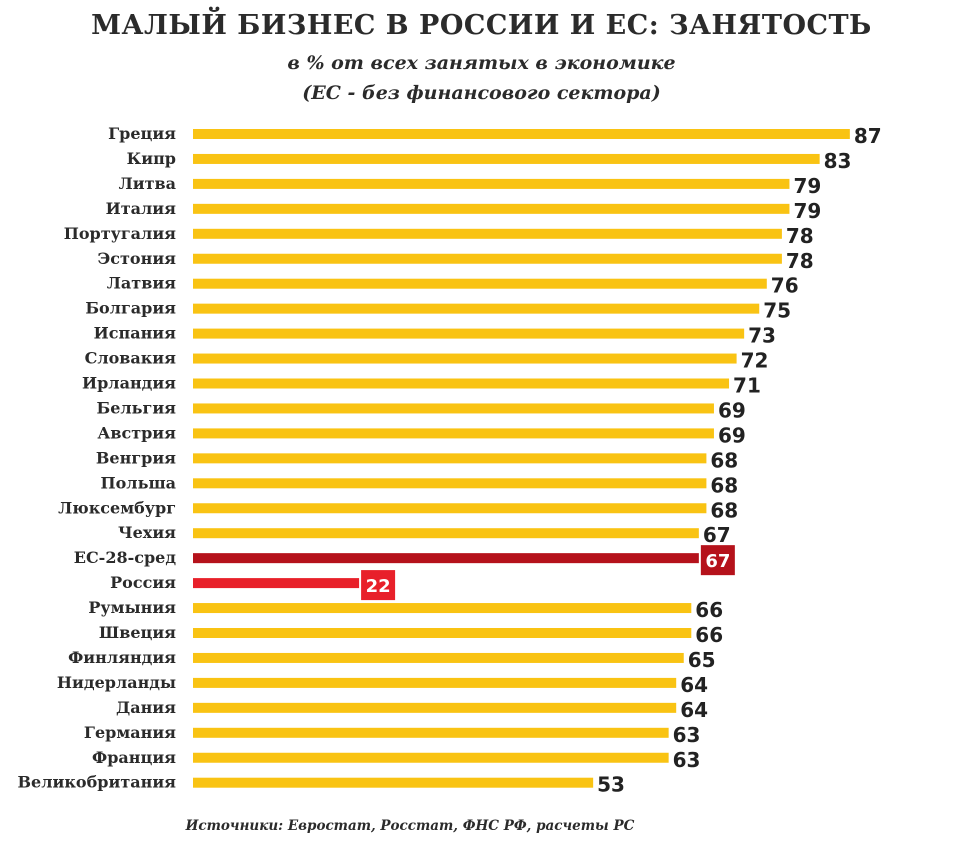 This screenshot has height=852, width=963. What do you see at coordinates (747, 386) in the screenshot?
I see `value-label: 71` at bounding box center [747, 386].